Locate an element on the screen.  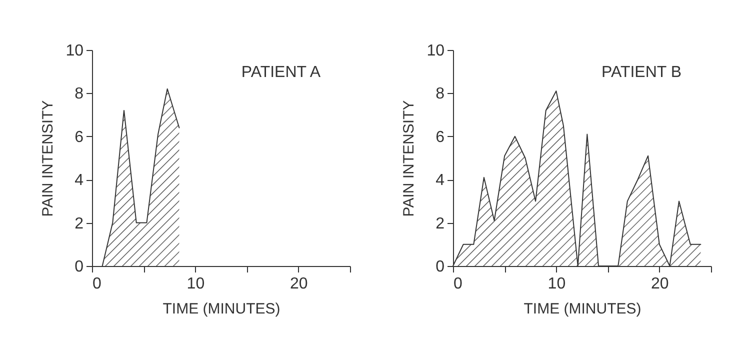
text: PATIENT B is located at coordinates (641, 72).